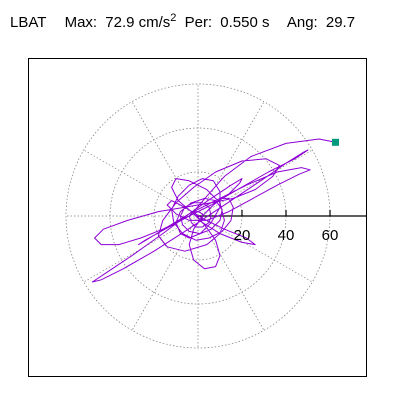 The image size is (400, 400). I want to click on period-label: Per:, so click(198, 22).